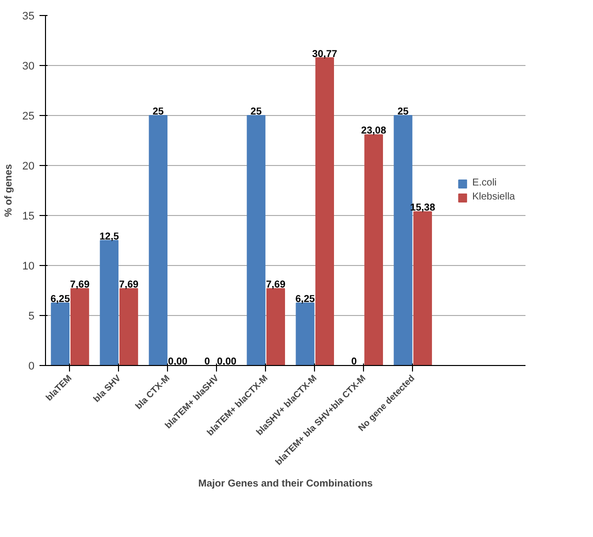 The height and width of the screenshot is (537, 593). Describe the element at coordinates (28, 116) in the screenshot. I see `y-tick-label: 25` at that location.